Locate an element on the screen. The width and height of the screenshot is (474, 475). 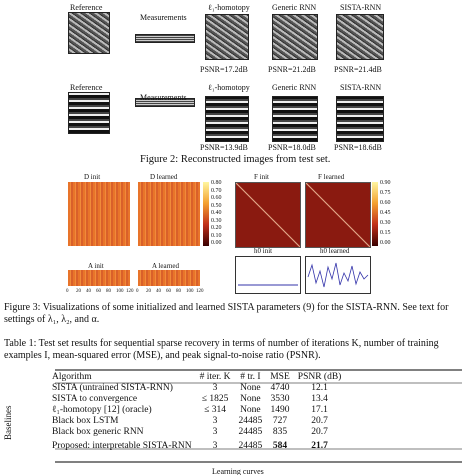
table-cell: 12.1 is located at coordinates (319, 388).